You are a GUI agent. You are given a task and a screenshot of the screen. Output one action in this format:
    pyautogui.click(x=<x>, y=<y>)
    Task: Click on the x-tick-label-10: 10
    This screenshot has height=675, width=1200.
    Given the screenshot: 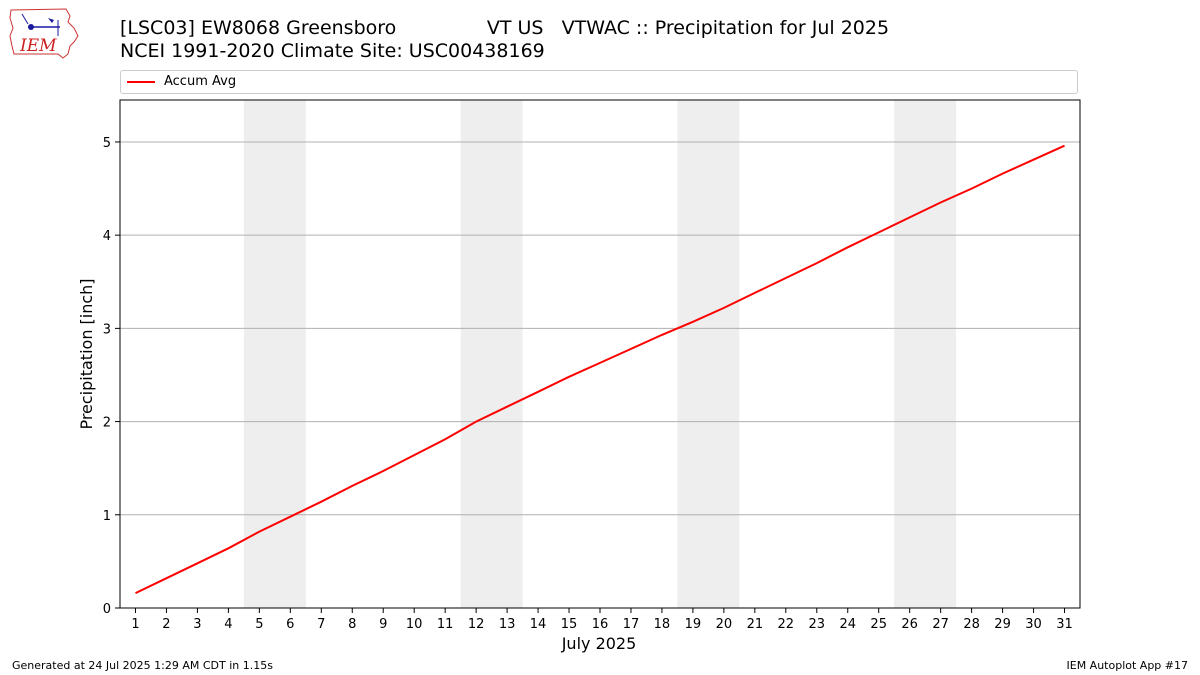 What is the action you would take?
    pyautogui.click(x=414, y=624)
    